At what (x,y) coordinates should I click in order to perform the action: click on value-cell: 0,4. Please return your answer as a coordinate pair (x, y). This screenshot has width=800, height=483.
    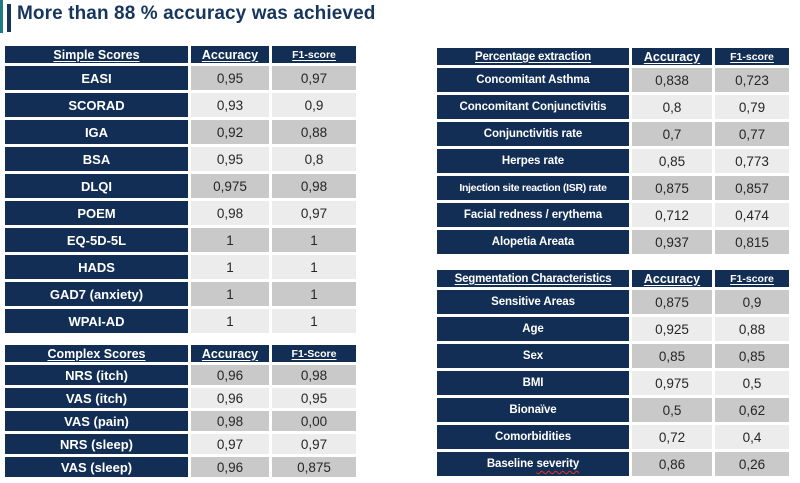
    Looking at the image, I should click on (752, 437).